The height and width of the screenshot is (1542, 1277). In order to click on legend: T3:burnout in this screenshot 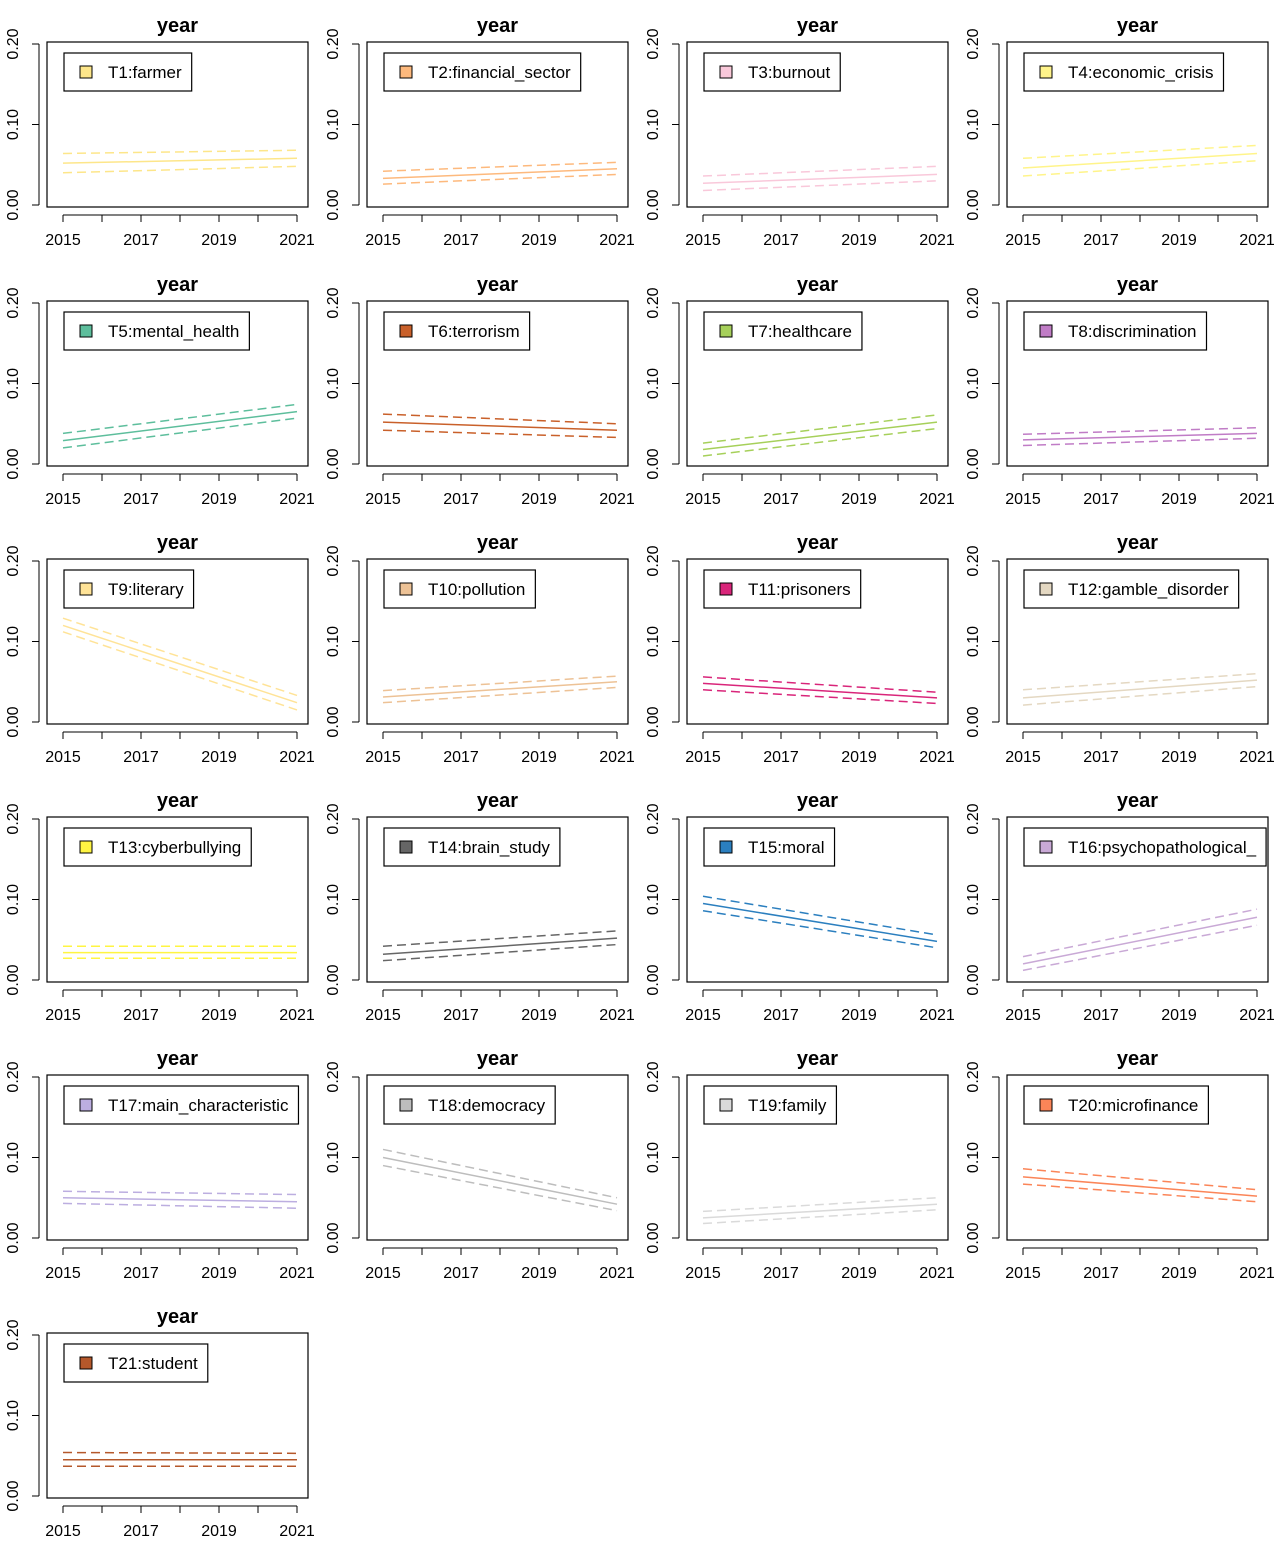, I will do `click(772, 72)`.